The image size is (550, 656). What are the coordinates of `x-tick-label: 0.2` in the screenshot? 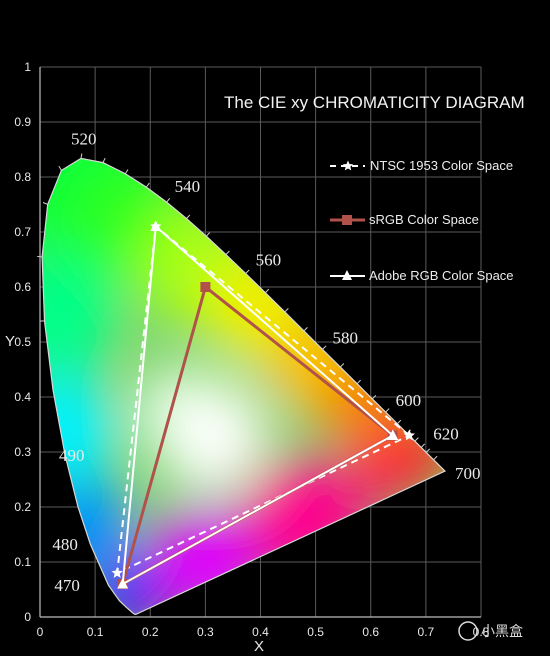 It's located at (150, 632).